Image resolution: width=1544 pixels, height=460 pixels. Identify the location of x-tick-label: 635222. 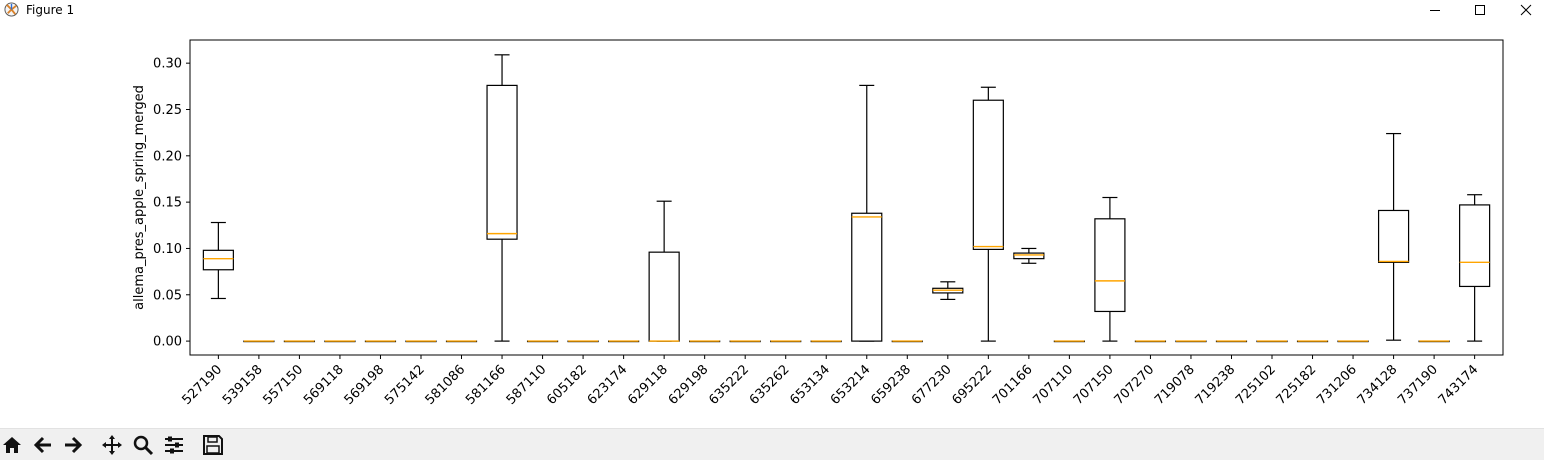
(729, 385).